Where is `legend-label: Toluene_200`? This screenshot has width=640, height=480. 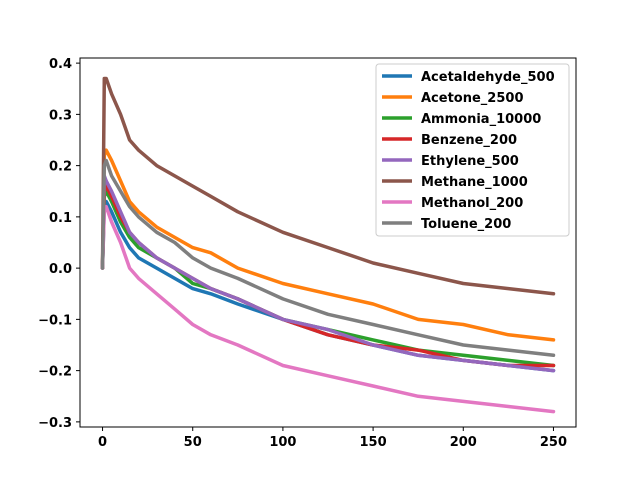
legend-label: Toluene_200 is located at coordinates (466, 224).